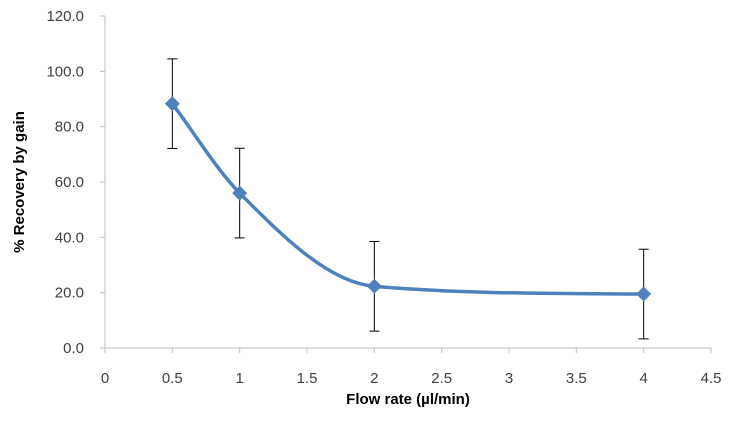 The width and height of the screenshot is (729, 423). I want to click on x-tick-label: 1.5, so click(307, 378).